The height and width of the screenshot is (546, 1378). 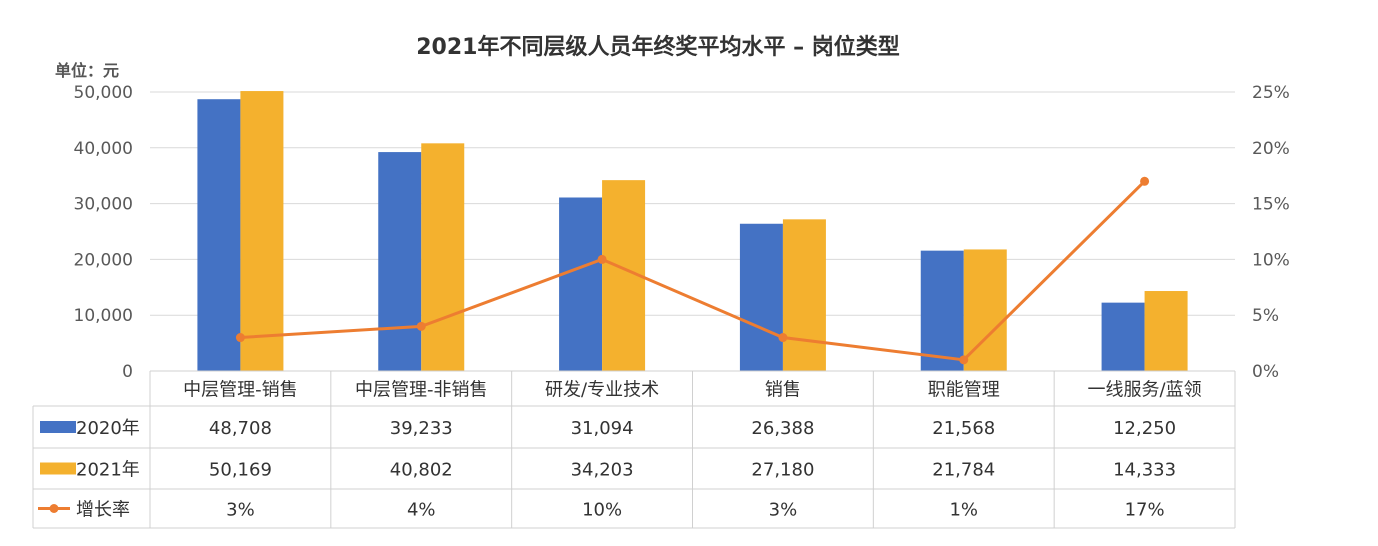 I want to click on table-cell: 1%, so click(x=963, y=510).